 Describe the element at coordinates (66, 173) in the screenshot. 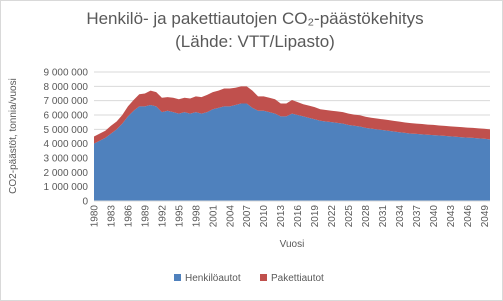

I see `y-tick-label: 2 000 000` at that location.